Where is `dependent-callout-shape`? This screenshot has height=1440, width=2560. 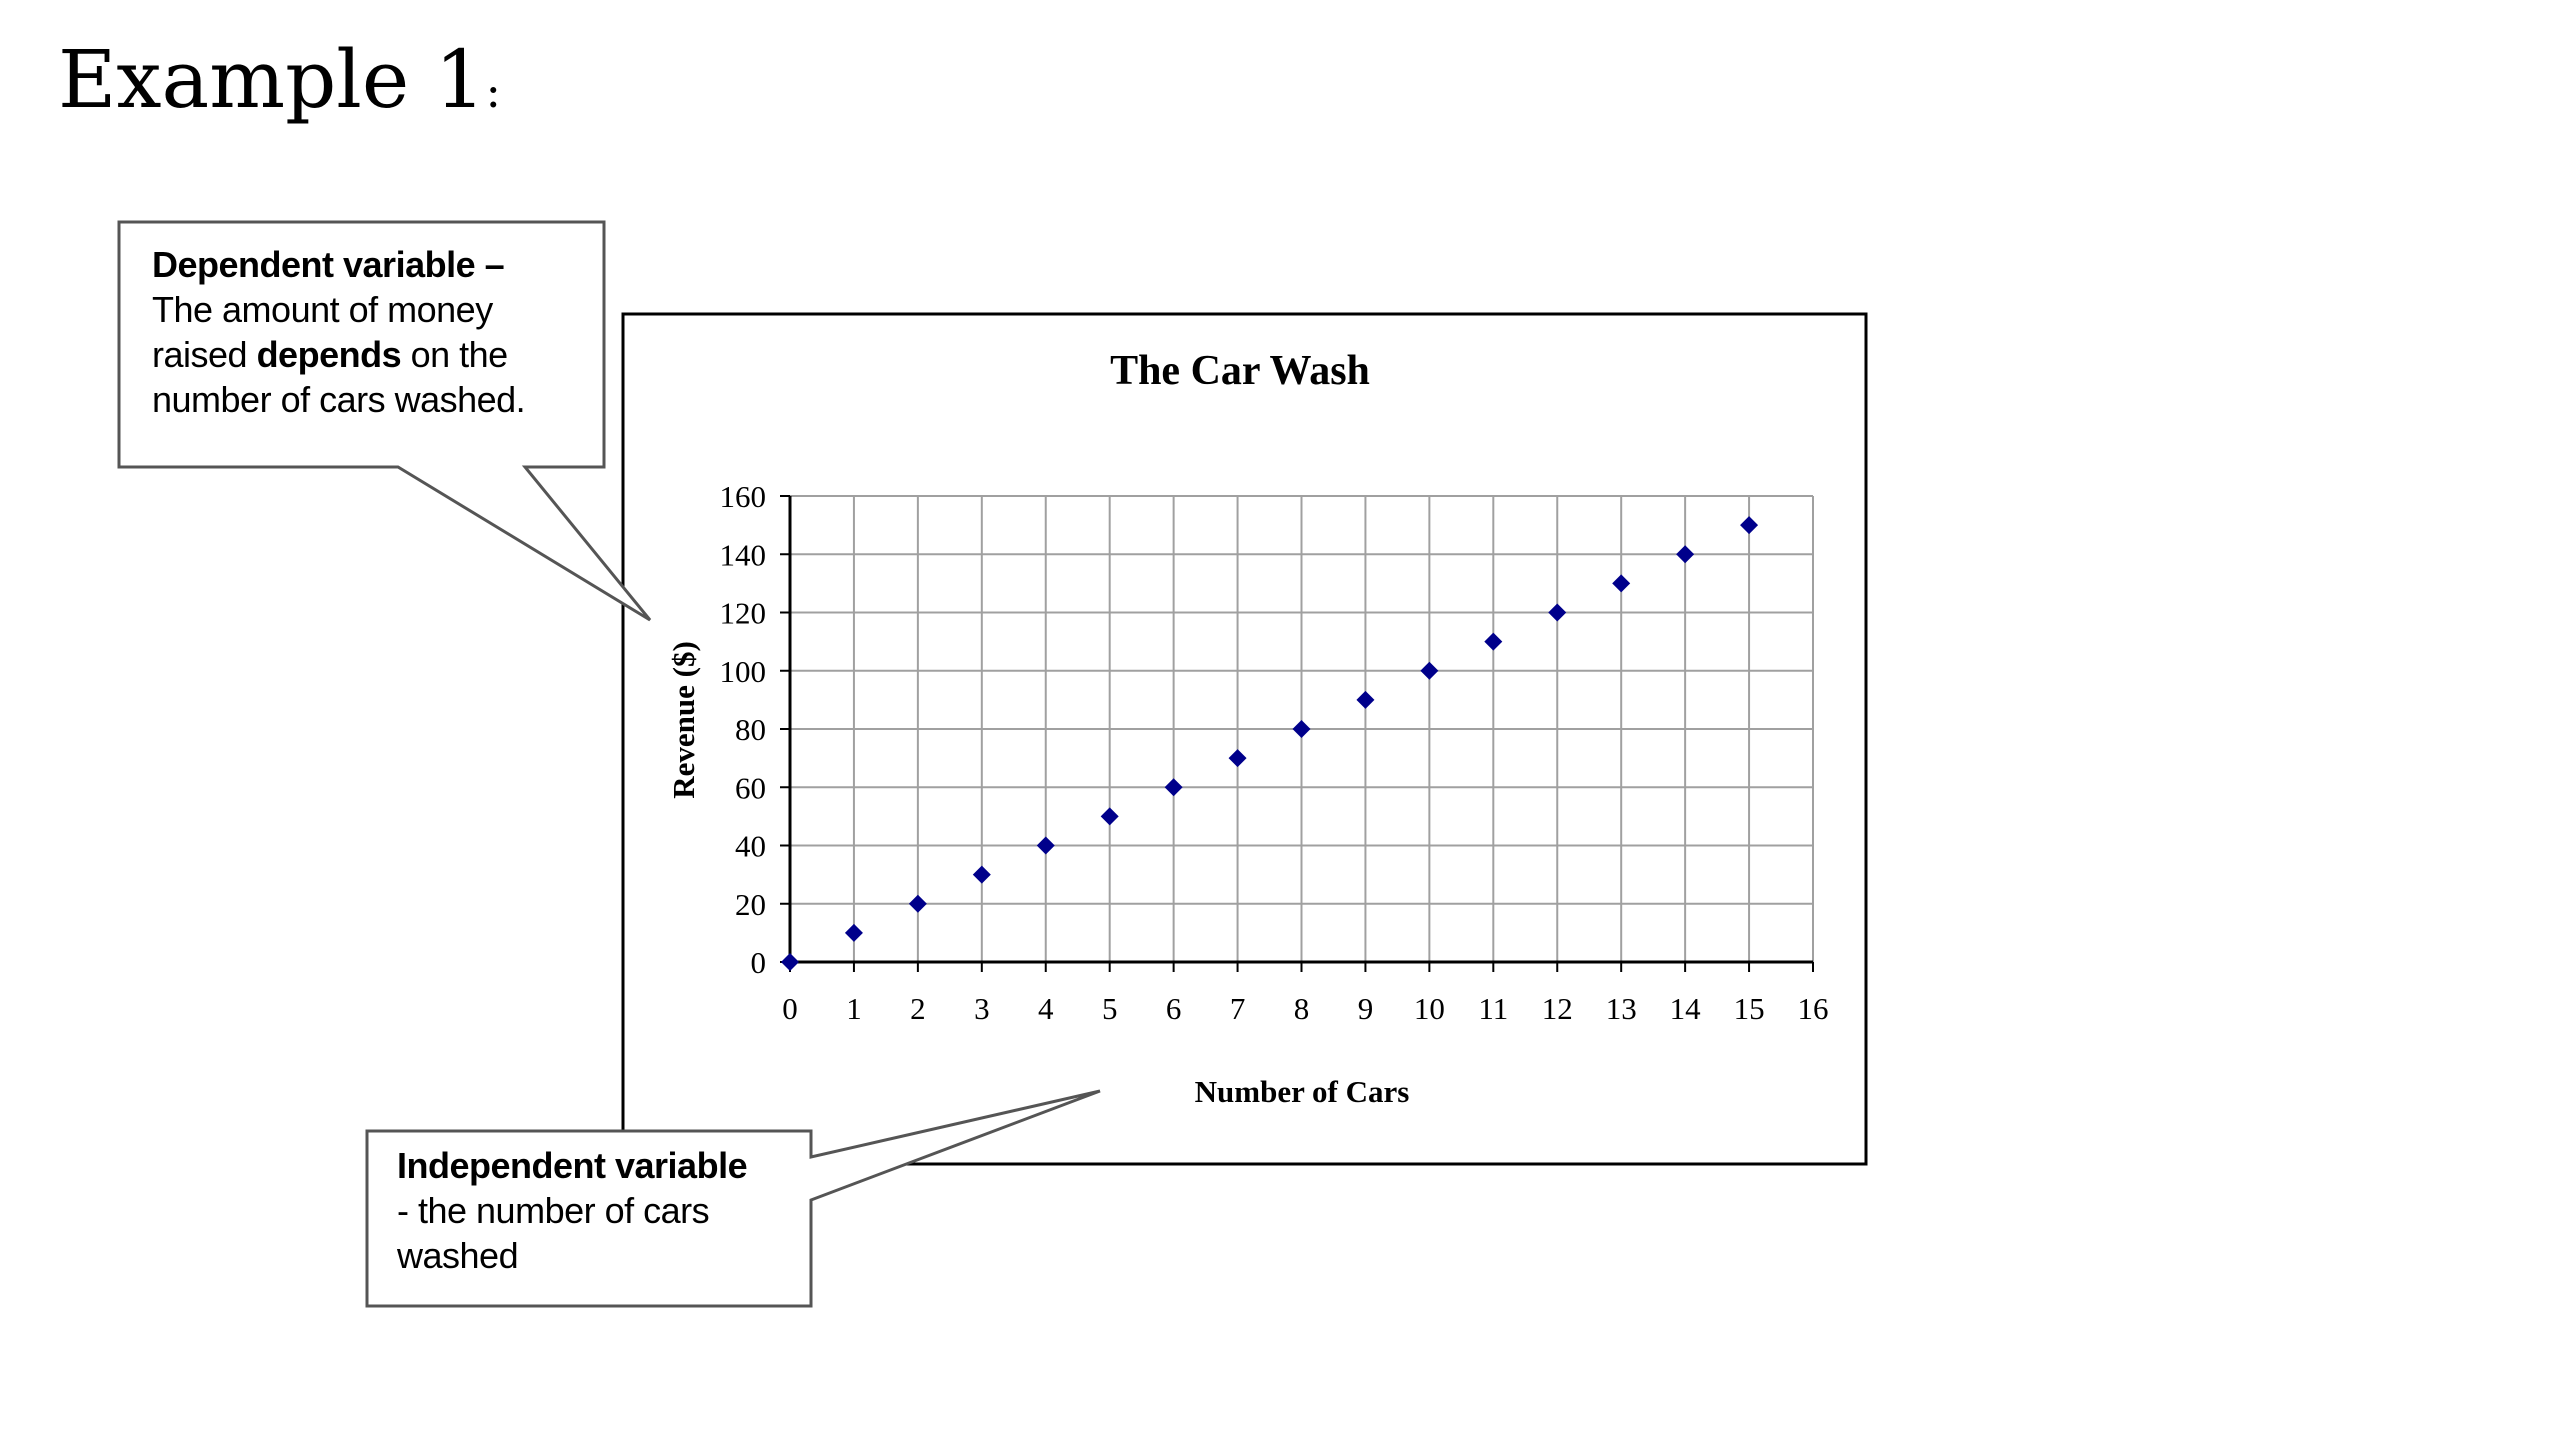
dependent-callout-shape is located at coordinates (384, 421).